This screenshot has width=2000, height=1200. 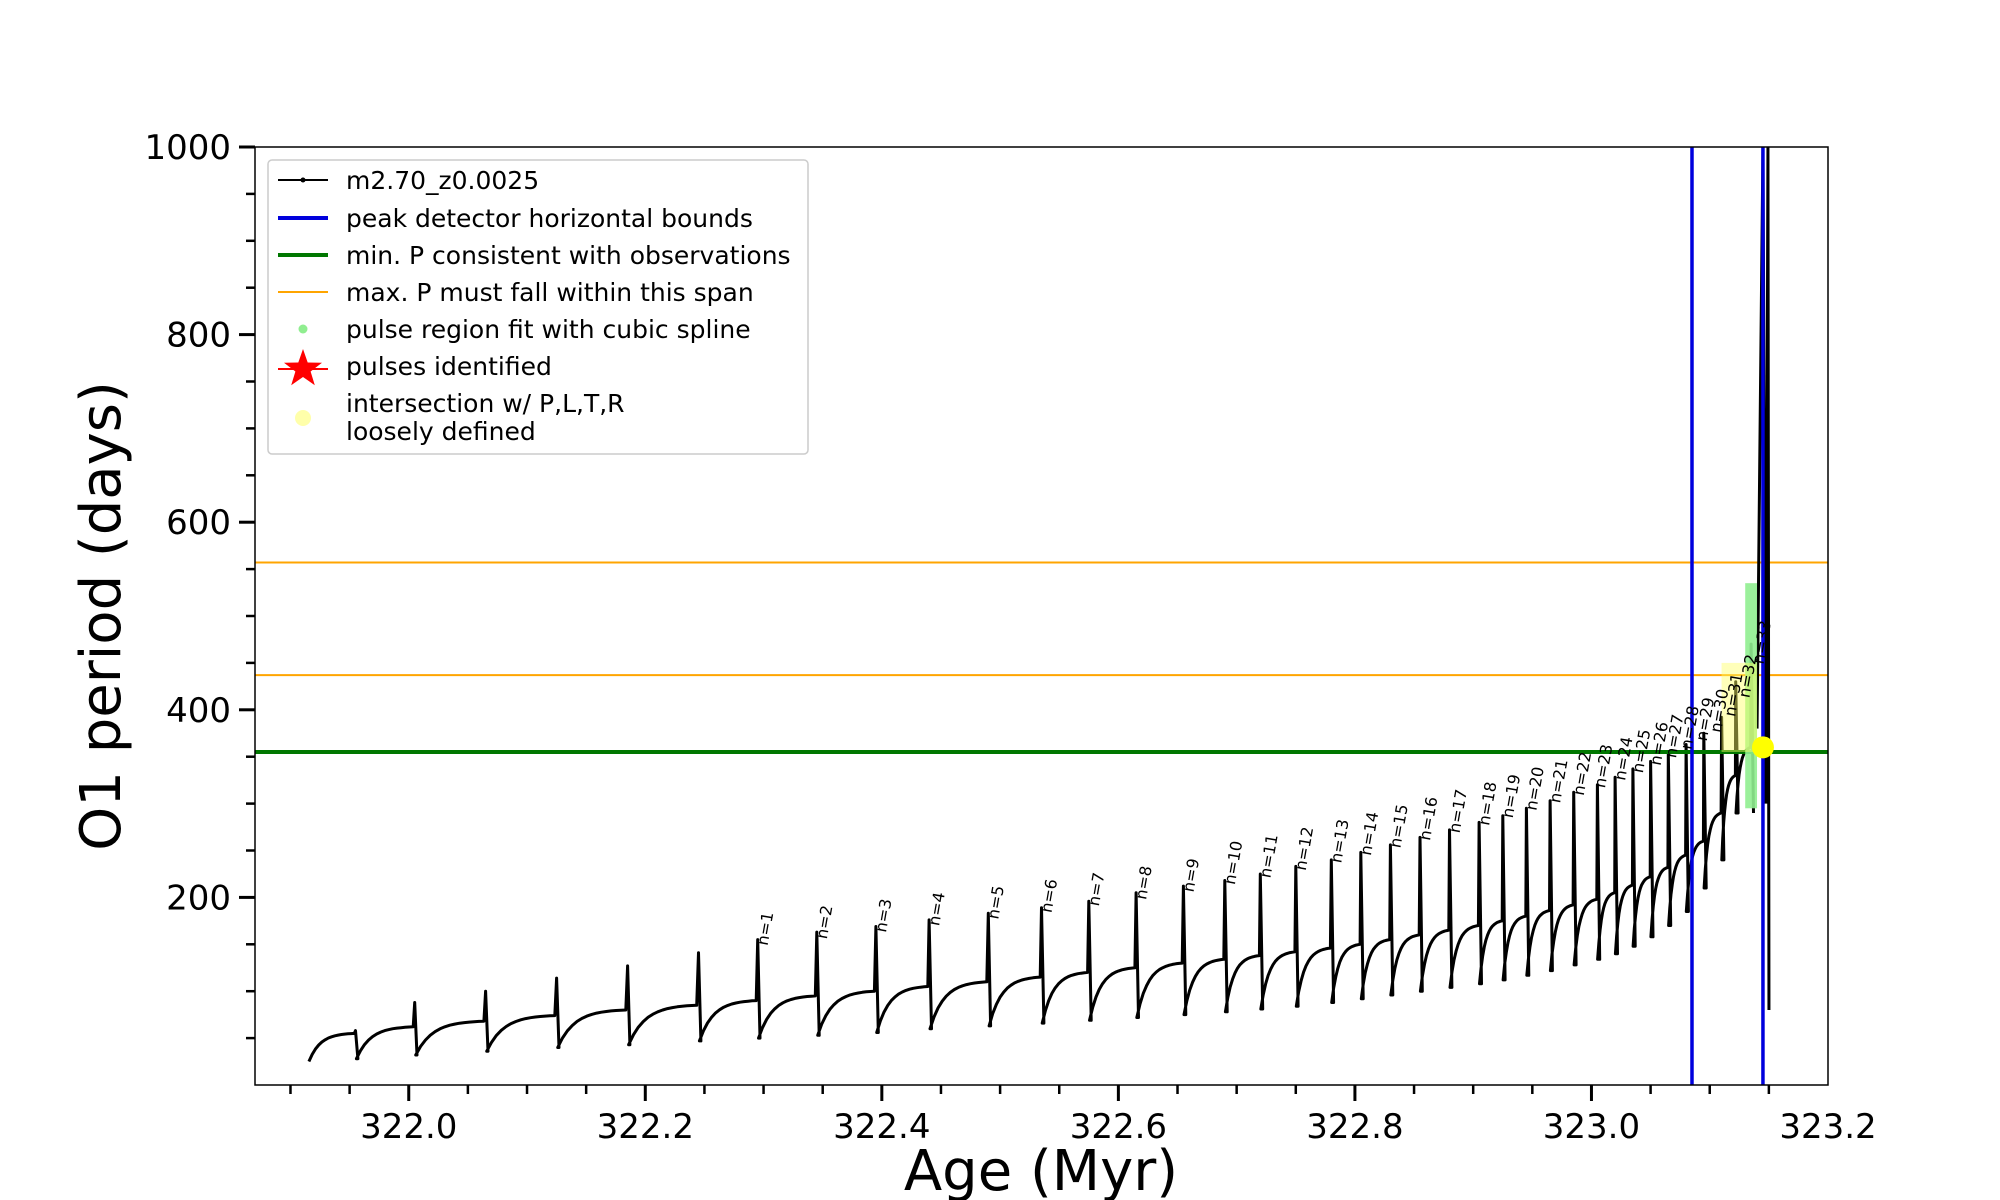 What do you see at coordinates (548, 329) in the screenshot?
I see `legend-label-5: pulse region fit with cubic spline` at bounding box center [548, 329].